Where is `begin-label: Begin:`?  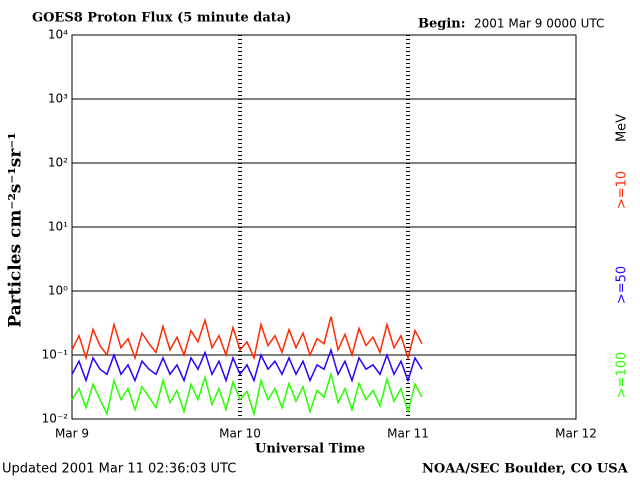
begin-label: Begin: is located at coordinates (442, 24).